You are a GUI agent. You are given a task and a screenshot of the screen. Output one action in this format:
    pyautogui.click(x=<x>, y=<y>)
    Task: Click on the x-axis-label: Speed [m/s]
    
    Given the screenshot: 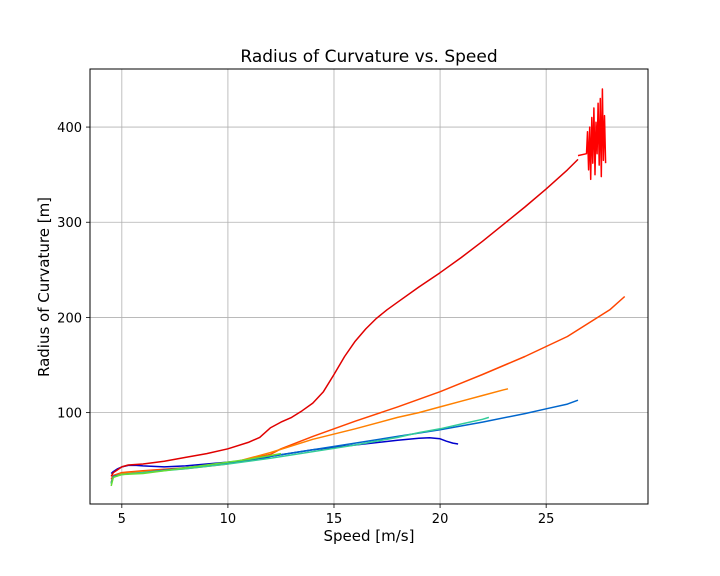 What is the action you would take?
    pyautogui.click(x=369, y=536)
    